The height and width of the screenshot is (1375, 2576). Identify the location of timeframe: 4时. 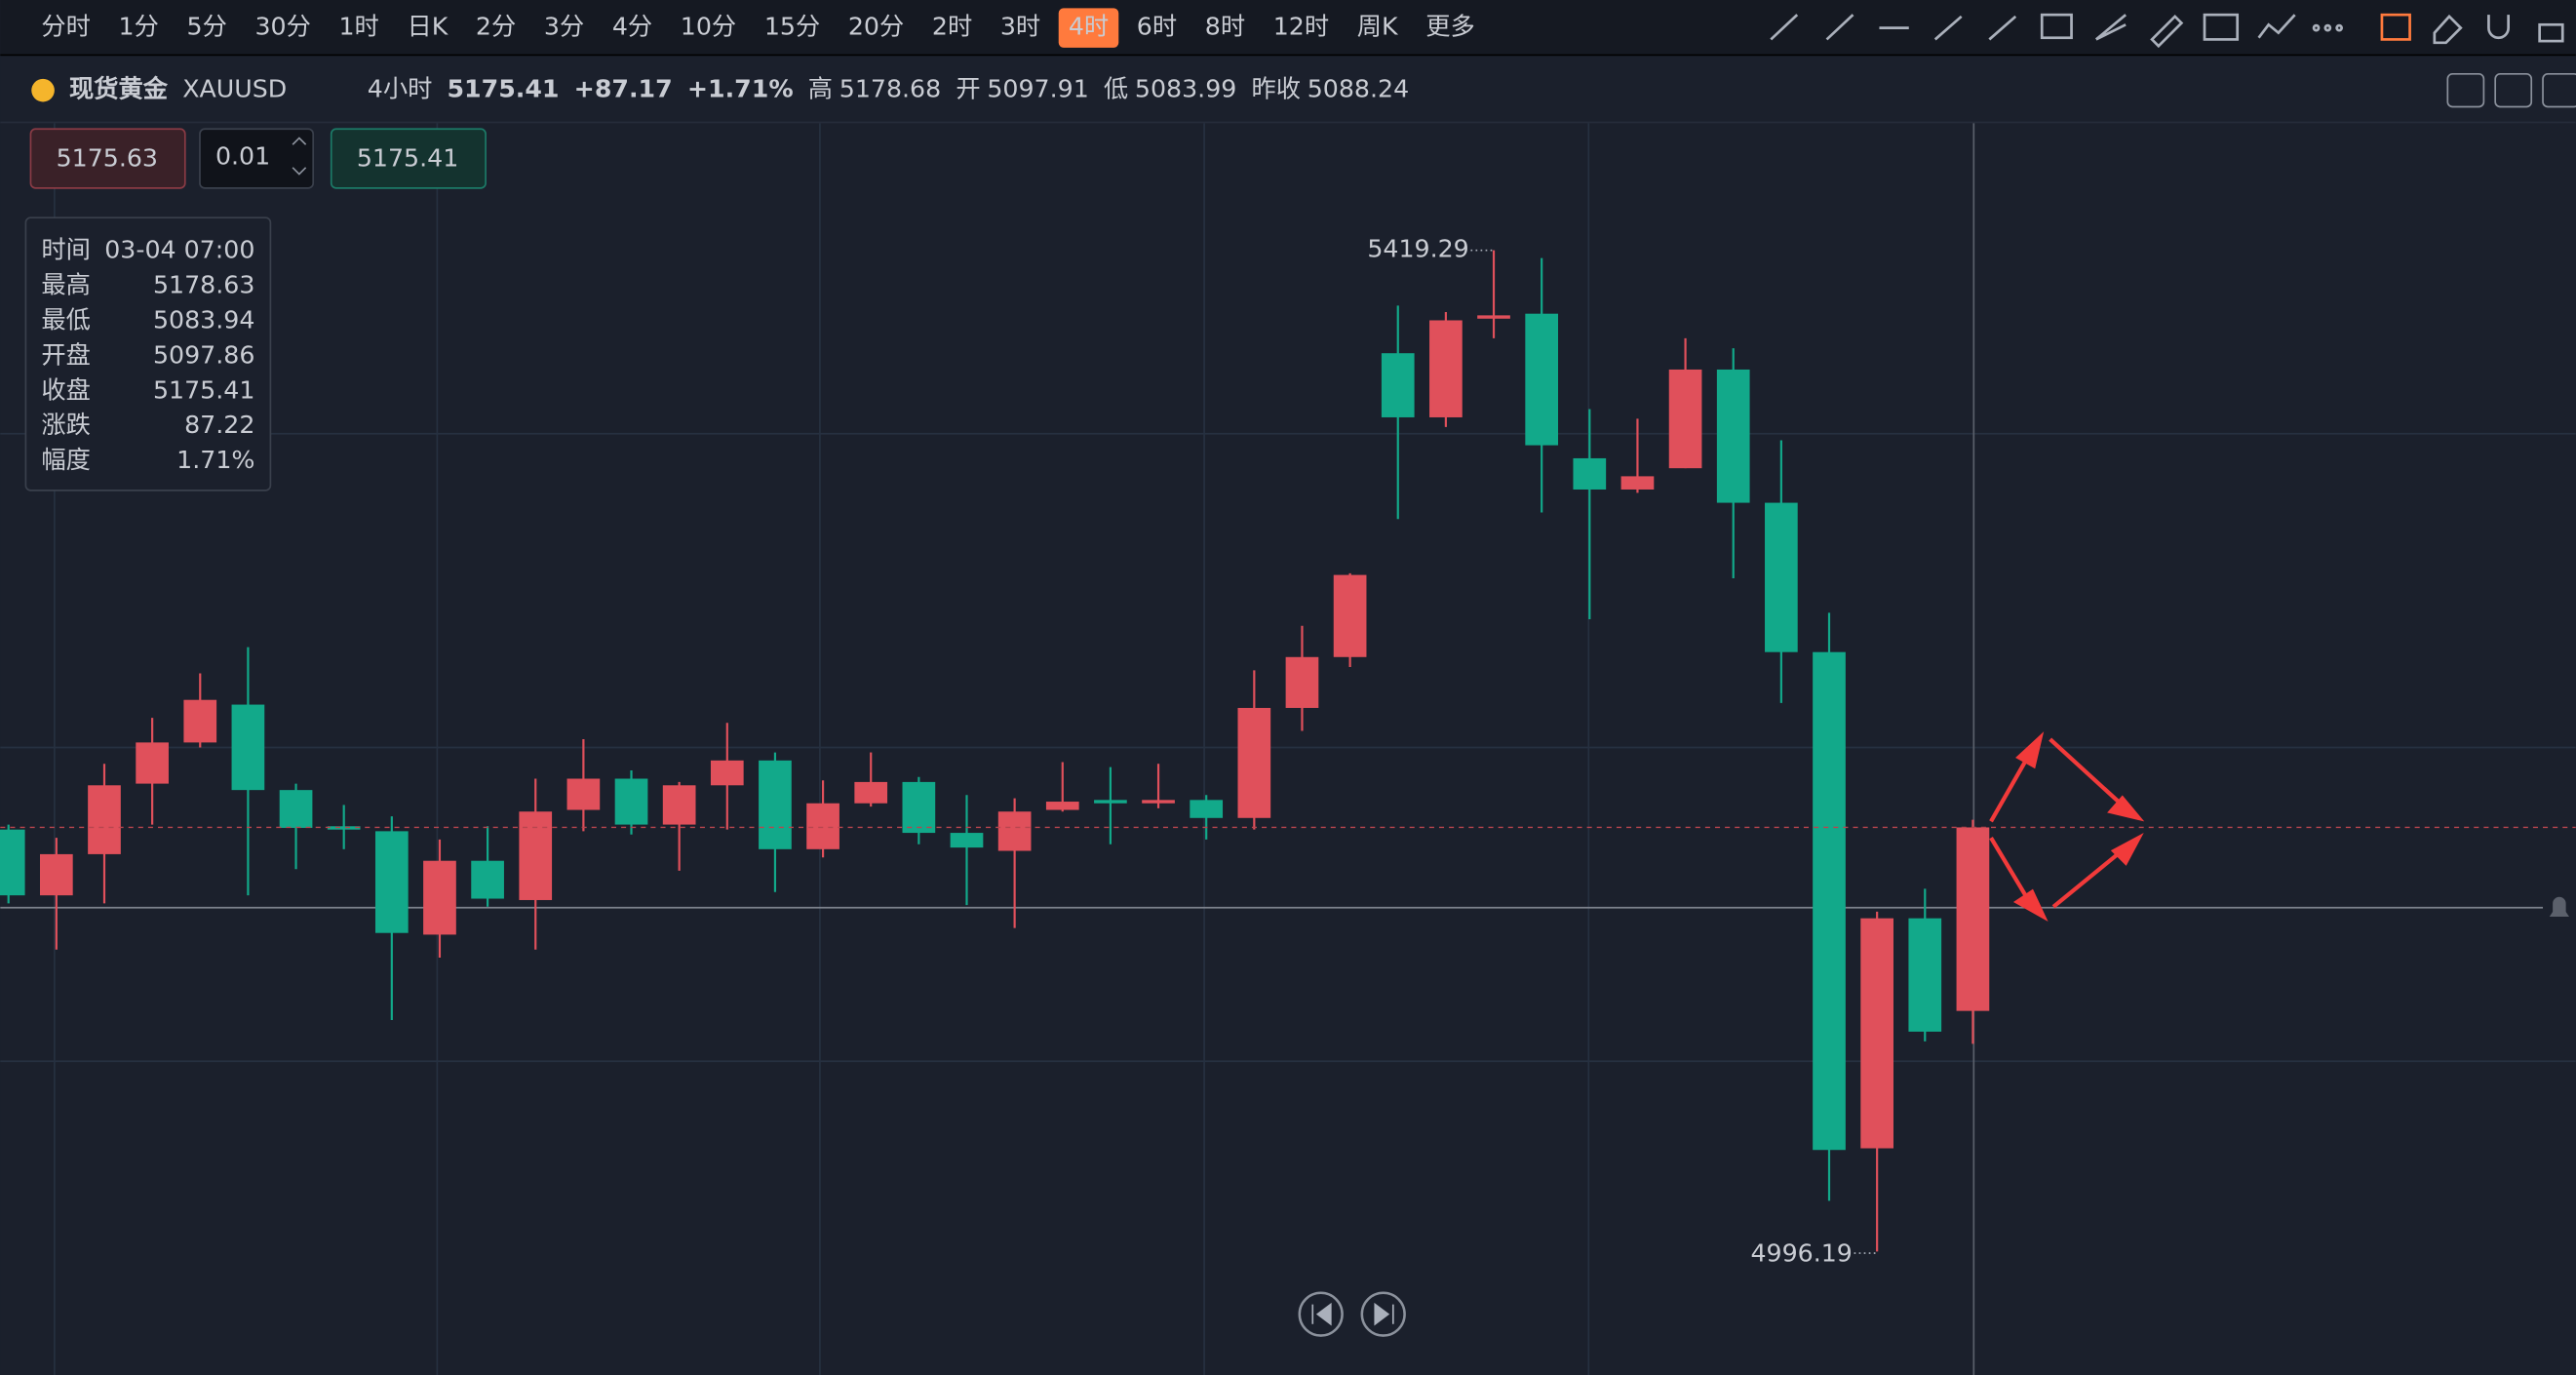
(1089, 27).